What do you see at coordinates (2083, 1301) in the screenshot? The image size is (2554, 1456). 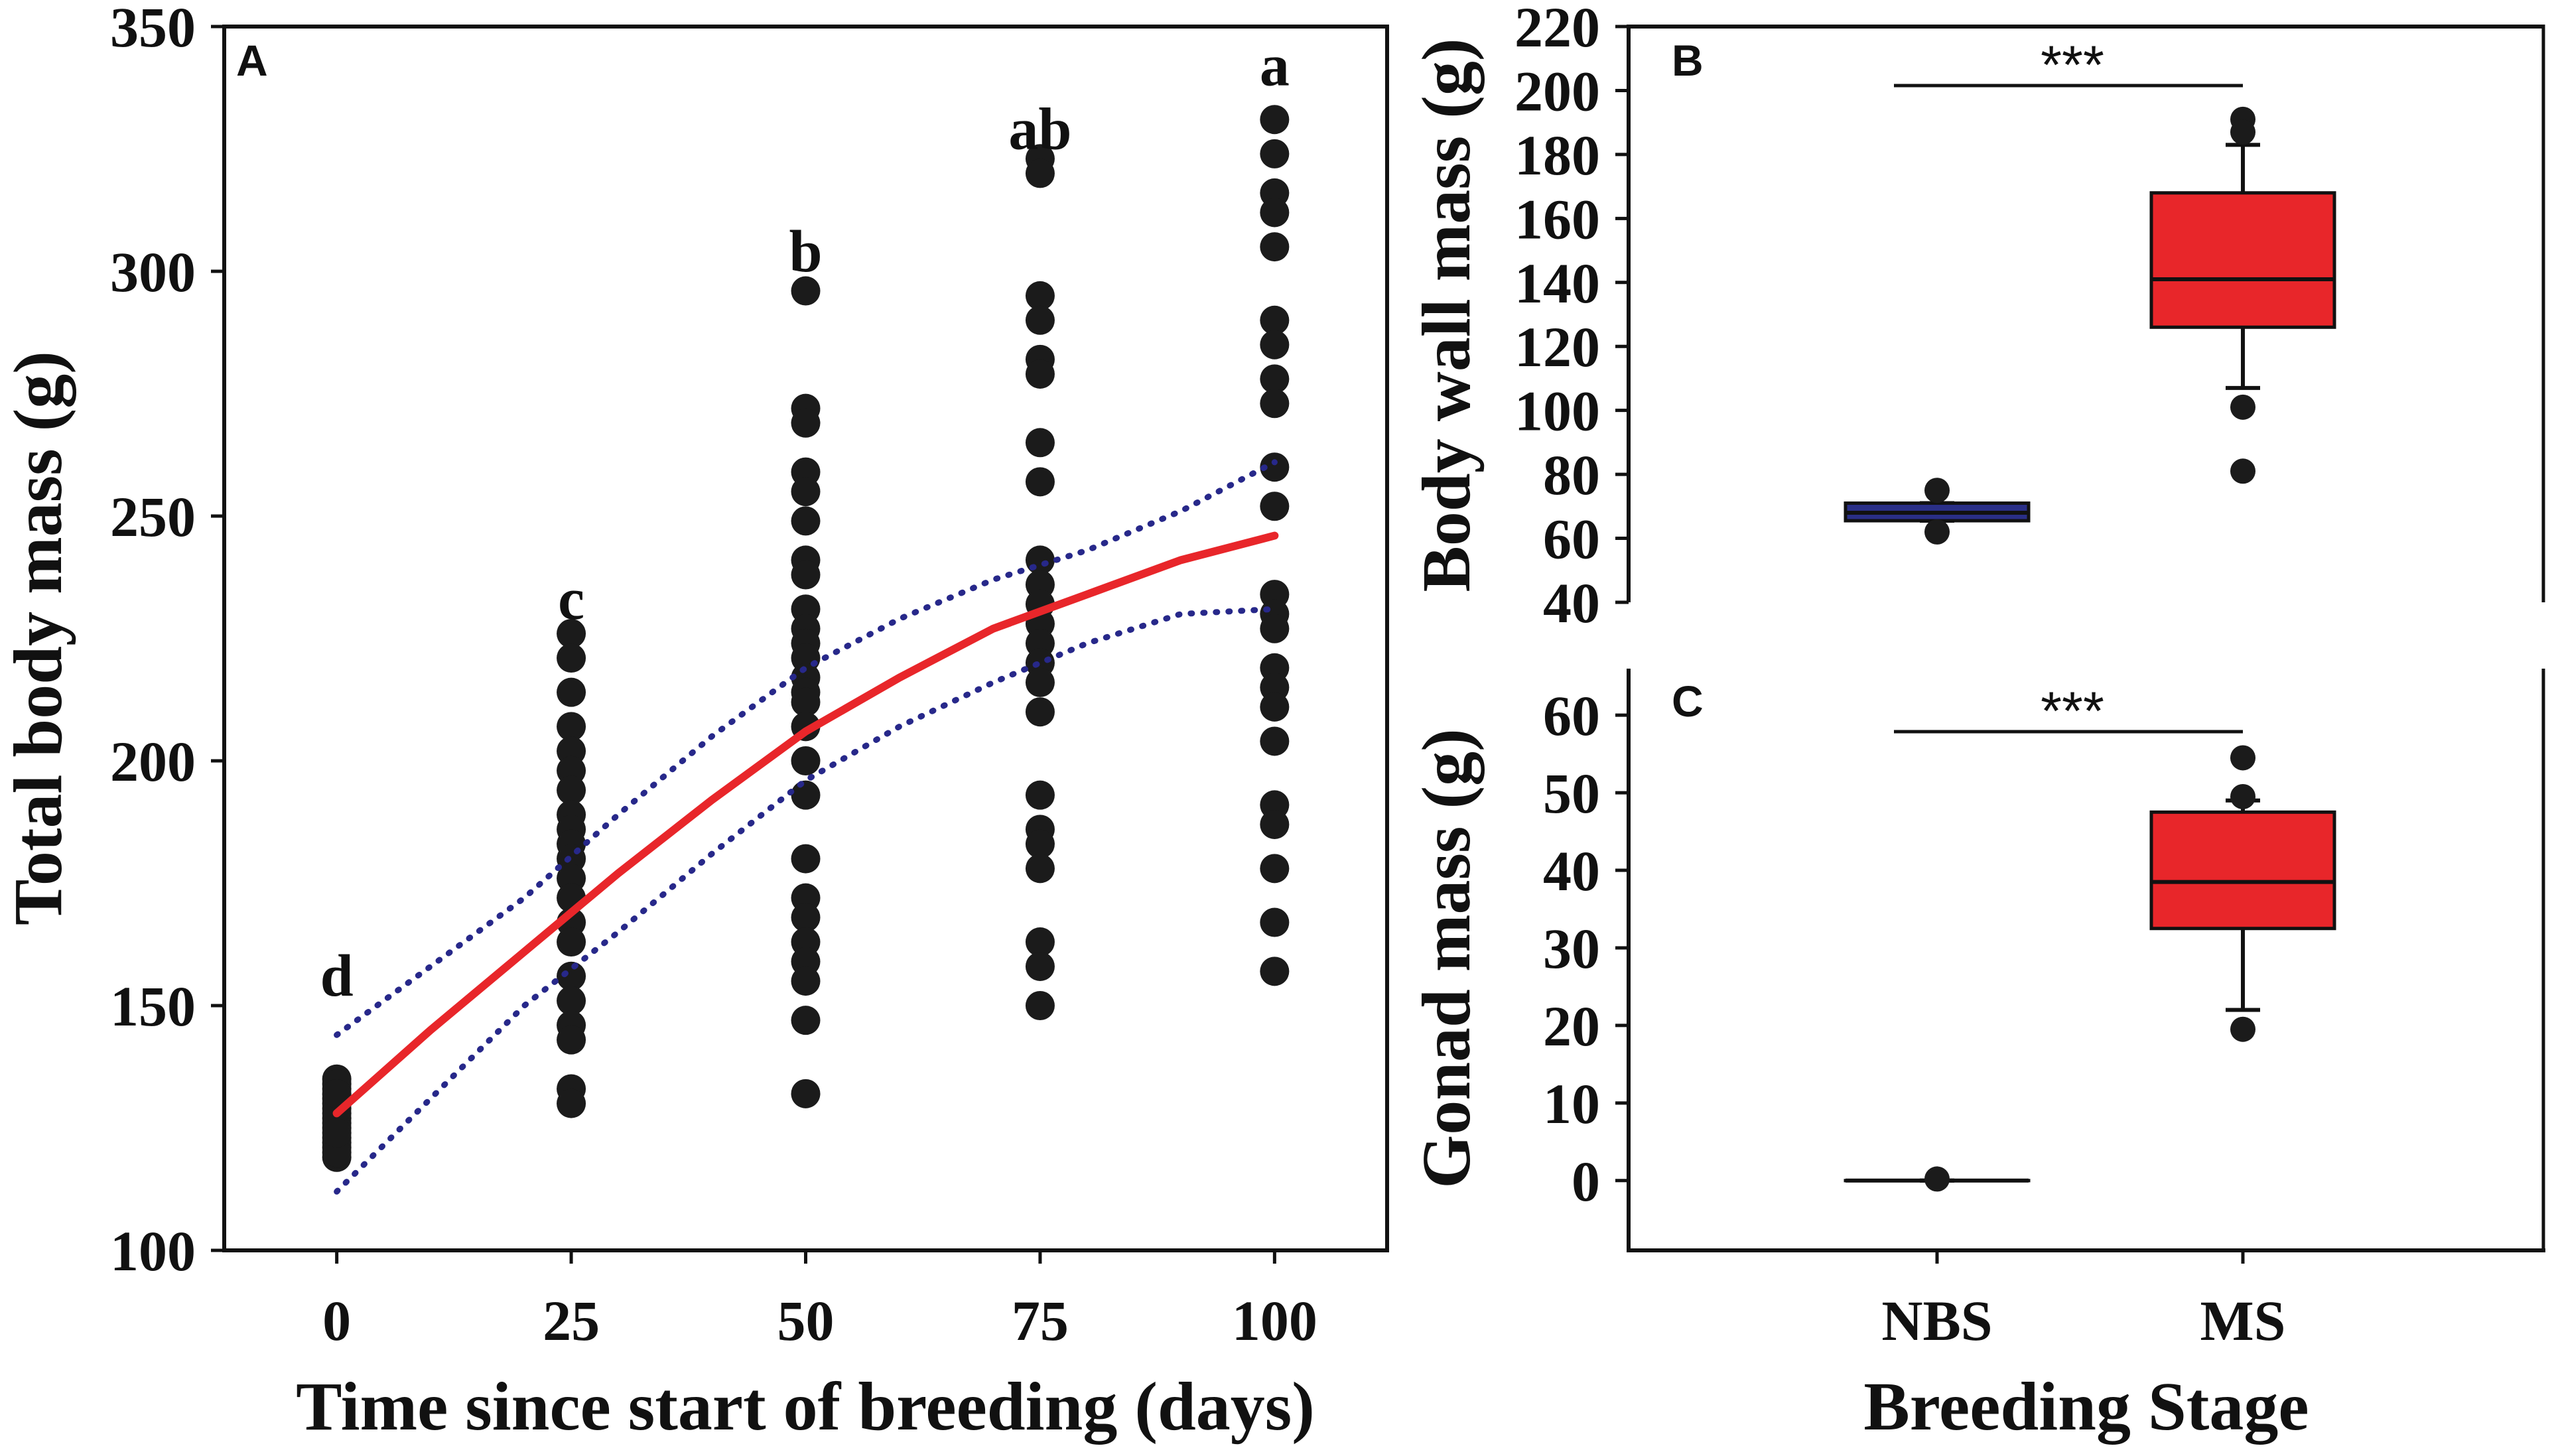 I see `panel-c-x-ticks: NBS MS` at bounding box center [2083, 1301].